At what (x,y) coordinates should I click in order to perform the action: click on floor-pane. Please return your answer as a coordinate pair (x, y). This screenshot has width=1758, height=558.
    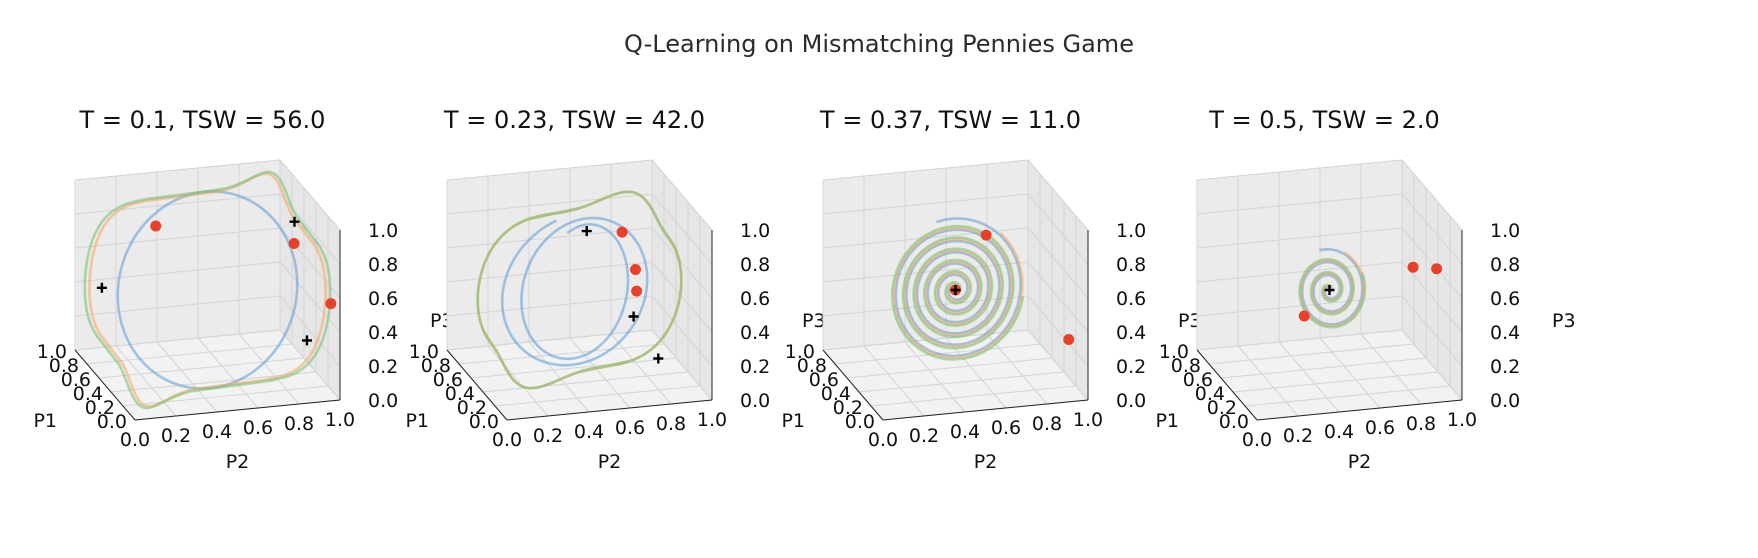
    Looking at the image, I should click on (1329, 375).